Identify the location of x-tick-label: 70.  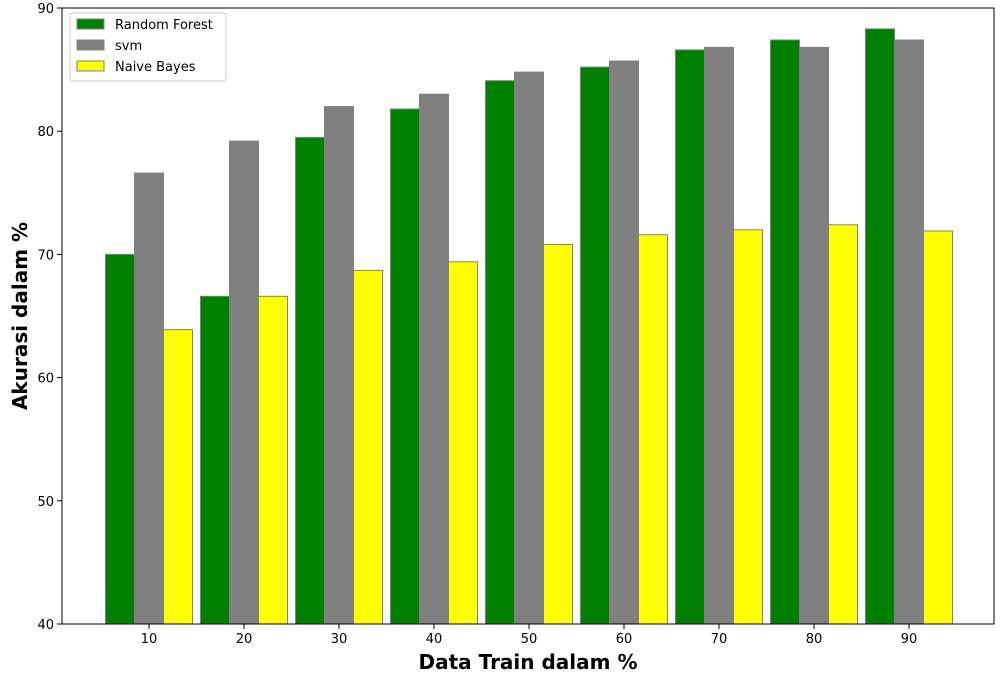
(719, 639).